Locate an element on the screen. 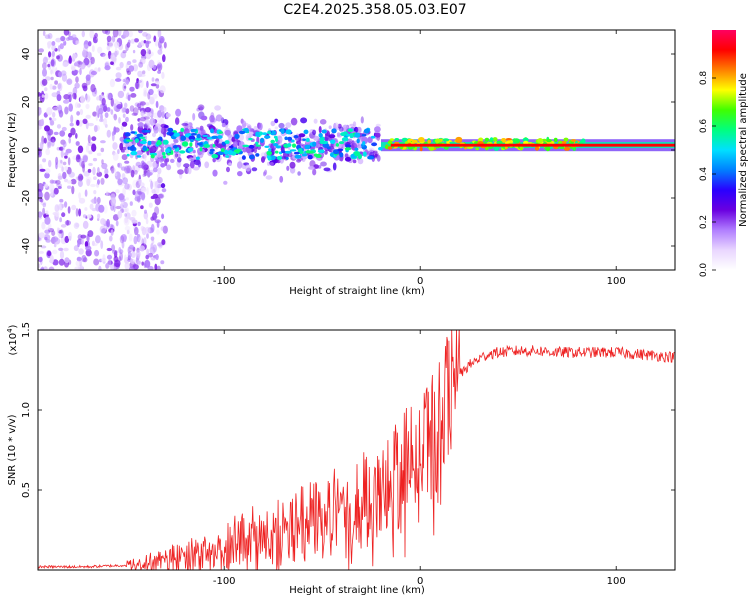 The height and width of the screenshot is (600, 750). x-tick-label: -100 is located at coordinates (224, 281).